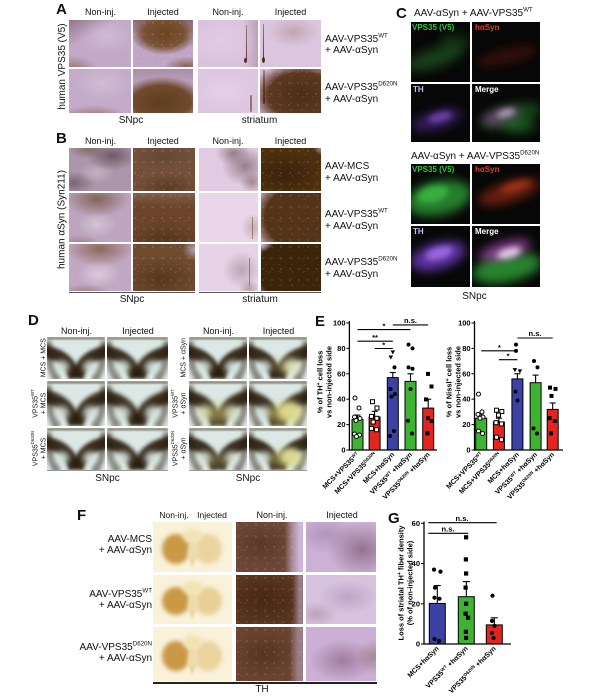  Describe the element at coordinates (401, 583) in the screenshot. I see `svg-text:Loss of striatal TH+ fiber den: Loss of striatal TH+ fiber density` at that location.